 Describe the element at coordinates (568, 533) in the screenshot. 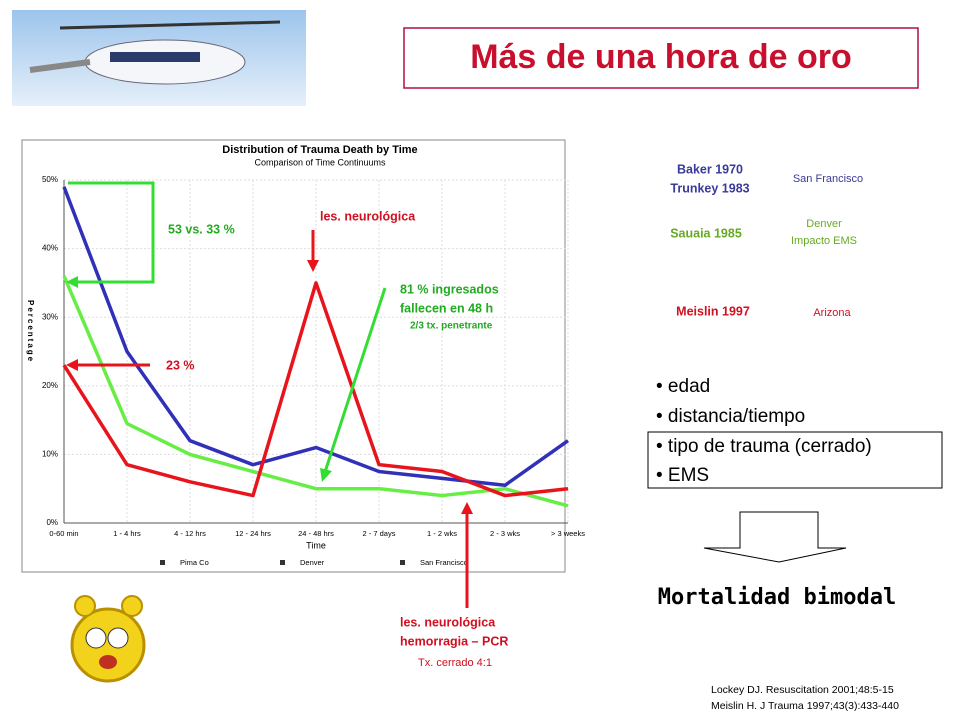

I see `x-tick-label: > 3 weeks` at that location.